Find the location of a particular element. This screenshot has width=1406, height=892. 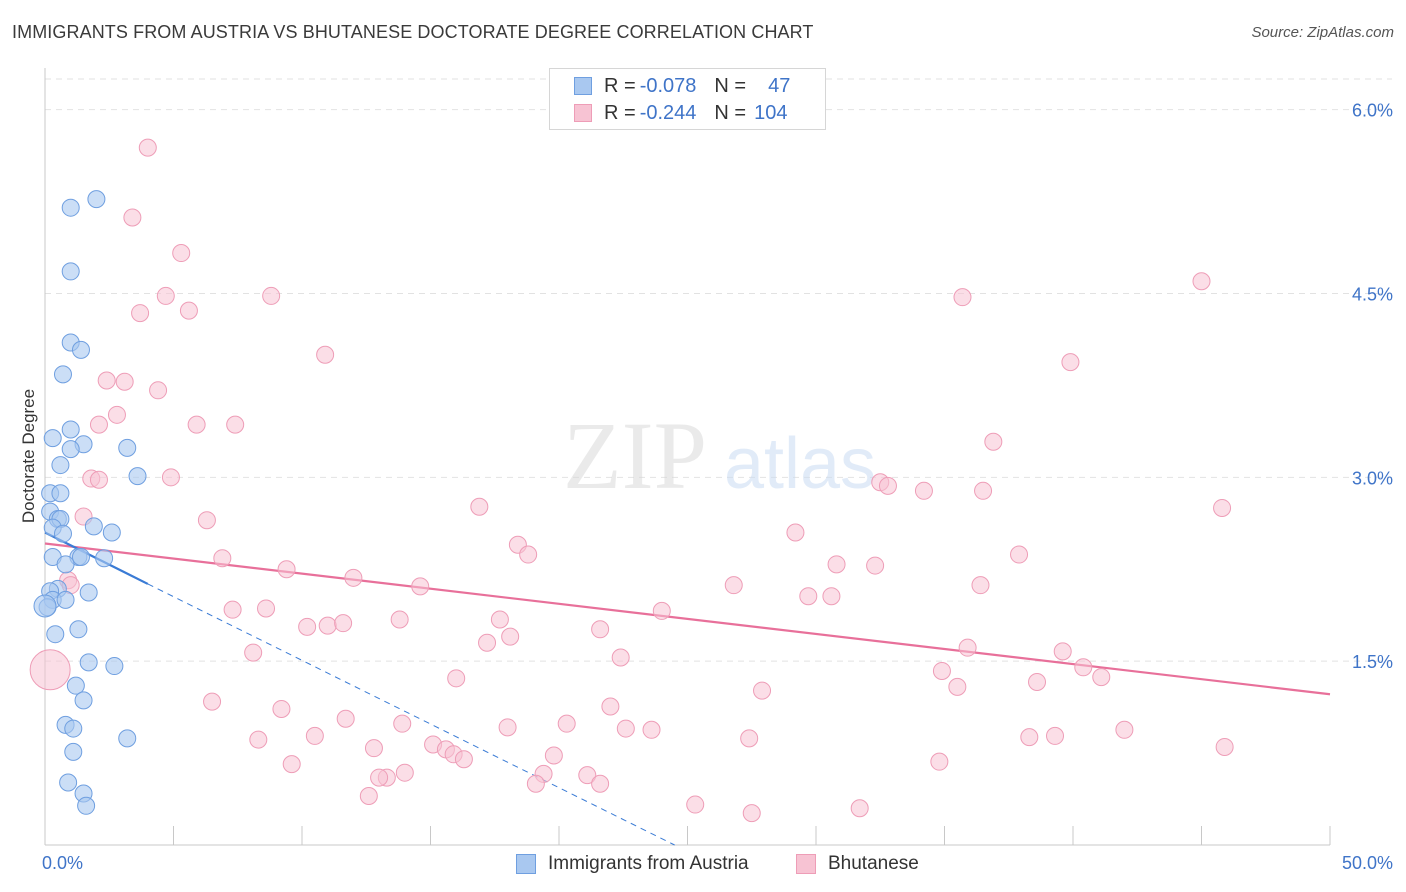

r-value: -0.244 is located at coordinates (668, 112).